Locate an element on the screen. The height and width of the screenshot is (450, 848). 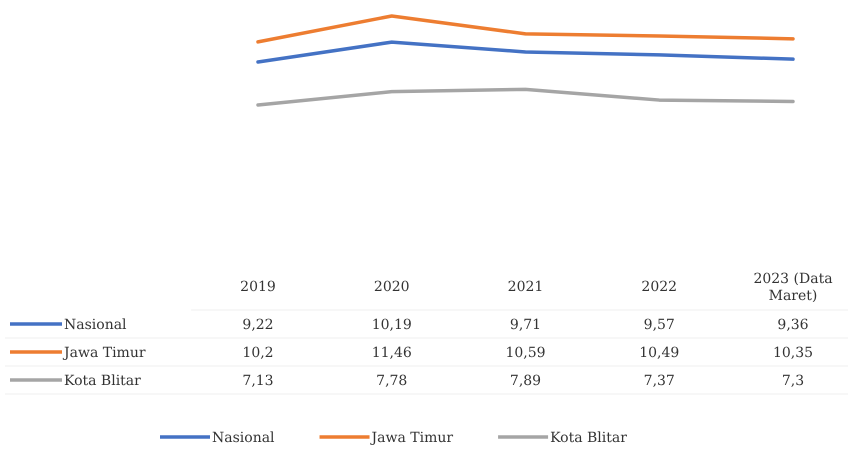
data-label: 10,59 is located at coordinates (525, 353).